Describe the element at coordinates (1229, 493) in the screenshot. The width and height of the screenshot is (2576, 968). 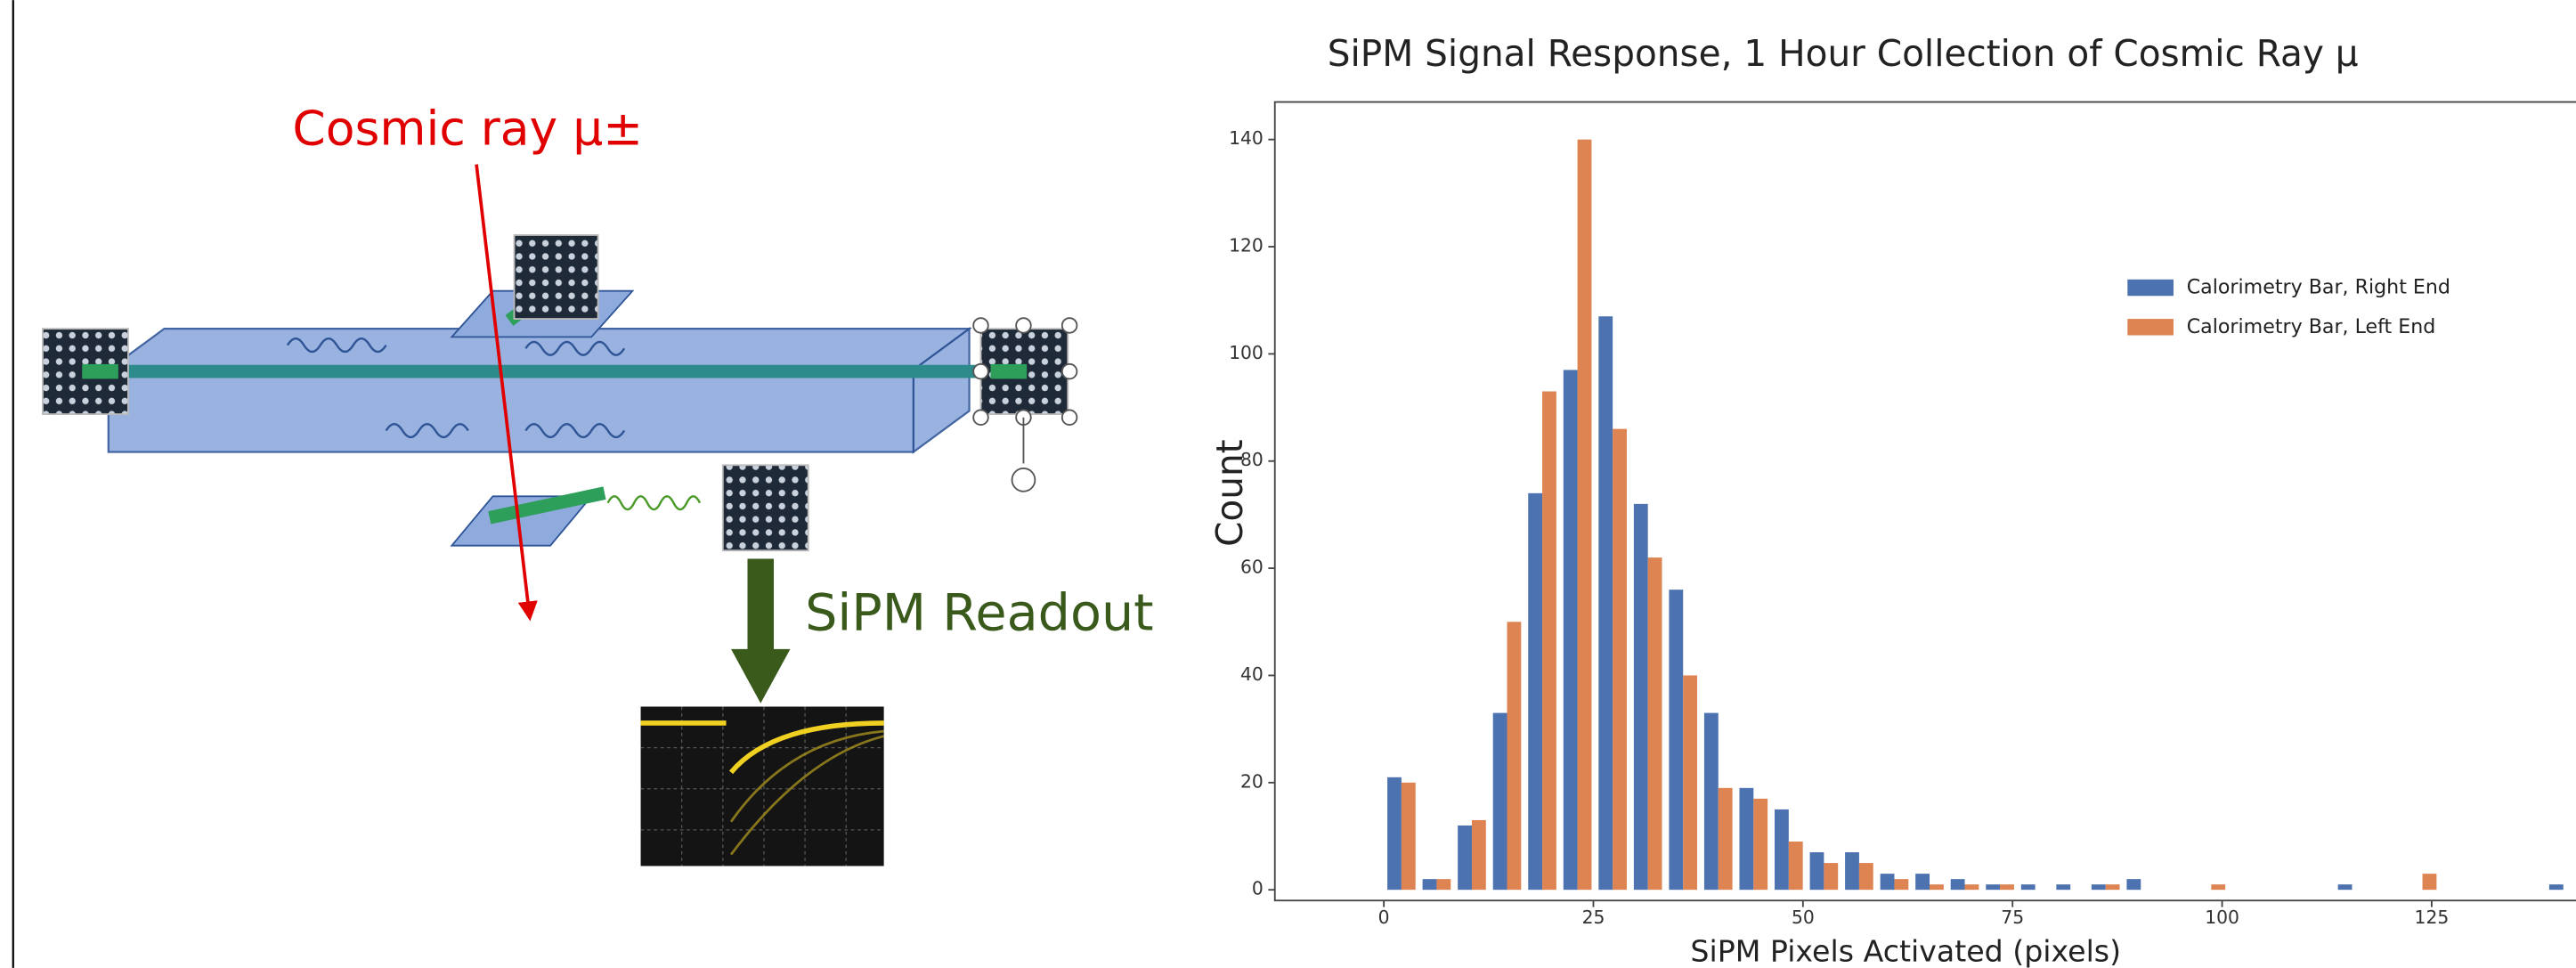
I see `y-axis-label: Count` at that location.